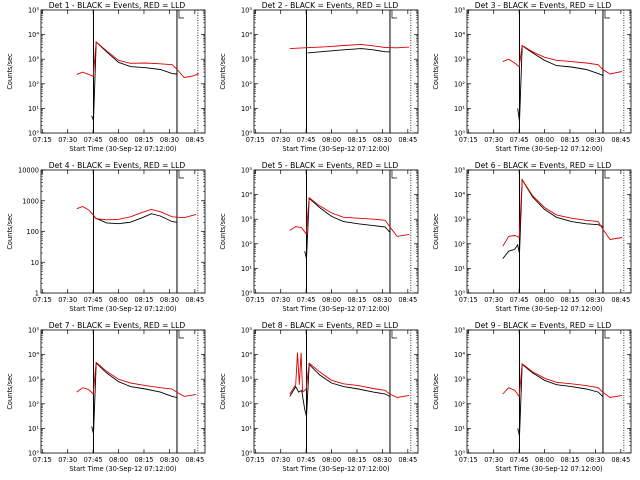 This screenshot has height=480, width=640. Describe the element at coordinates (543, 165) in the screenshot. I see `panel-title: Det 6 - BLACK = Events, RED = LLD` at that location.